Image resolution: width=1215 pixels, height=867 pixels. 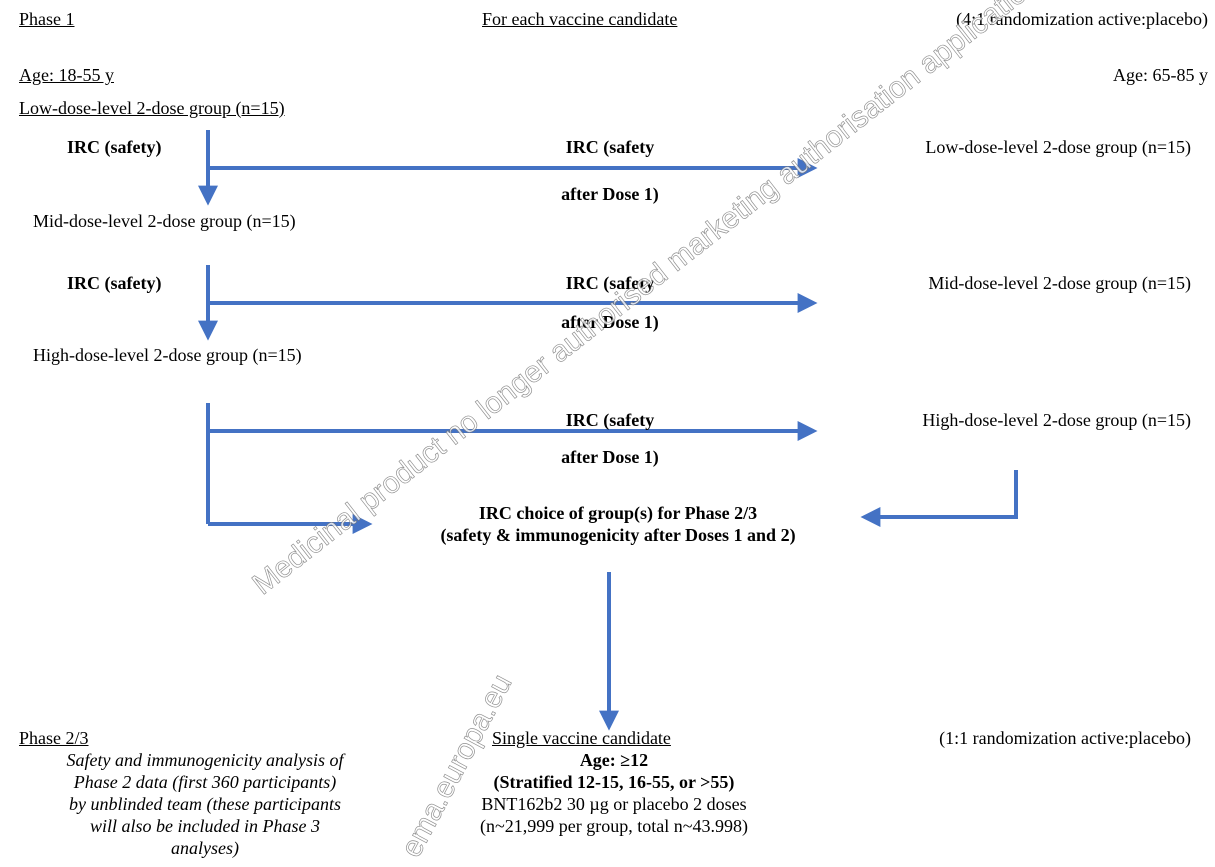 I want to click on analysis-line: Safety and immunogenicity analysis of, so click(x=205, y=760).